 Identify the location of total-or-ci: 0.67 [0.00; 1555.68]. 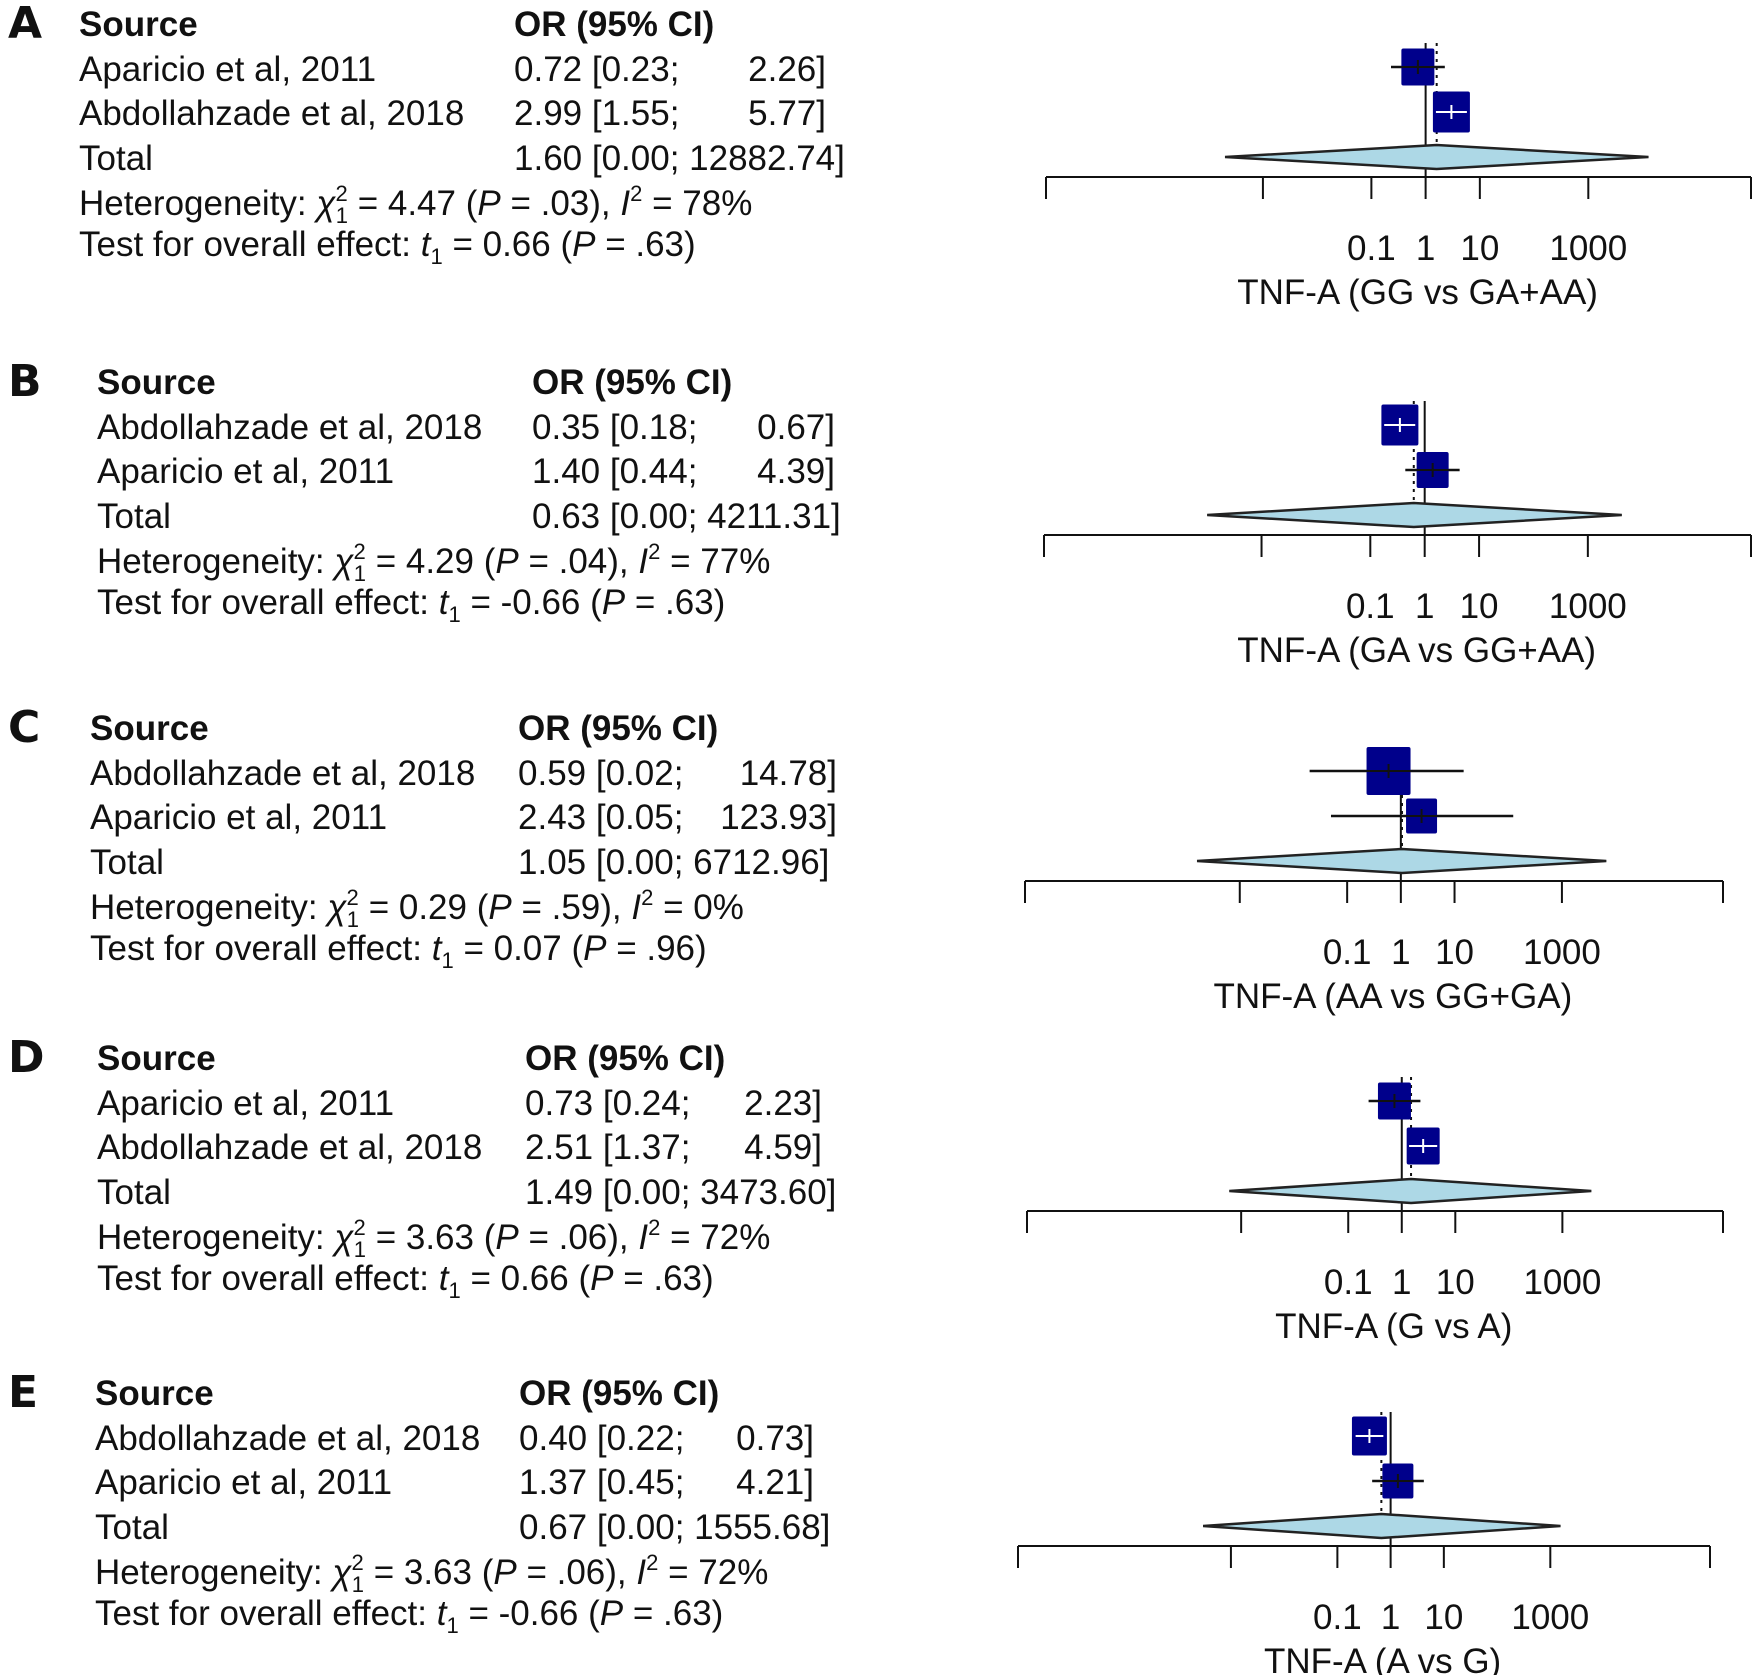
(674, 1527).